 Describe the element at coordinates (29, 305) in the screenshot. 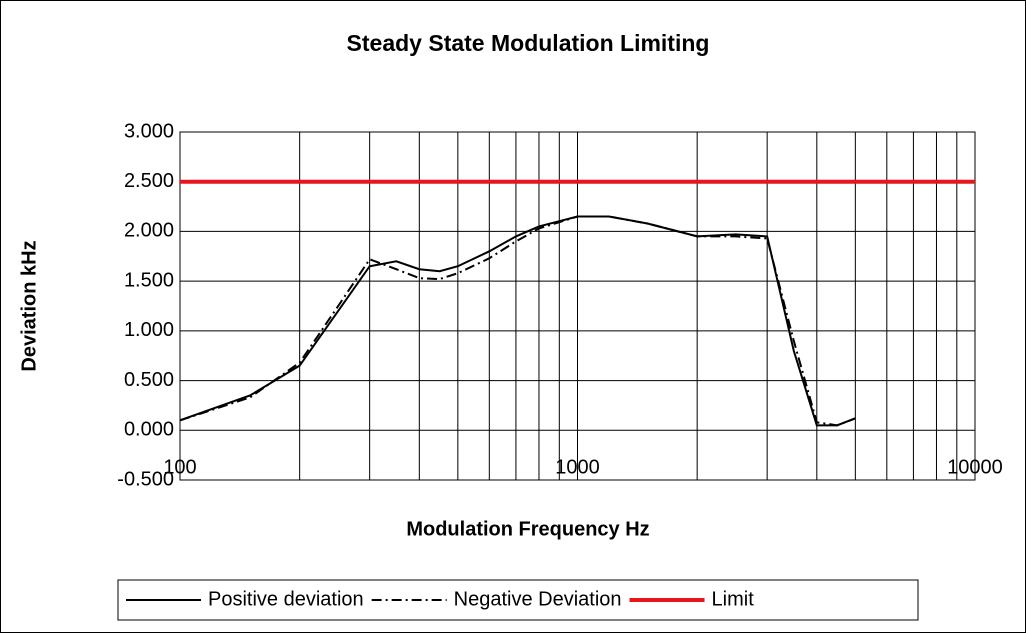

I see `y-axis-label: Deviation kHz` at that location.